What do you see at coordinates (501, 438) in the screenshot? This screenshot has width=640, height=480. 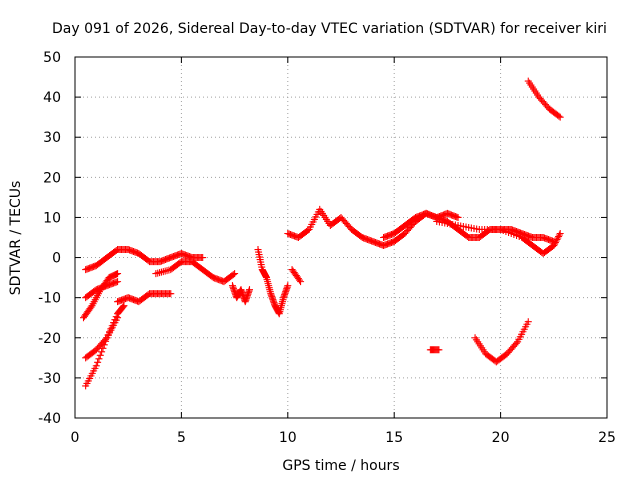 I see `x-tick-label: 20` at bounding box center [501, 438].